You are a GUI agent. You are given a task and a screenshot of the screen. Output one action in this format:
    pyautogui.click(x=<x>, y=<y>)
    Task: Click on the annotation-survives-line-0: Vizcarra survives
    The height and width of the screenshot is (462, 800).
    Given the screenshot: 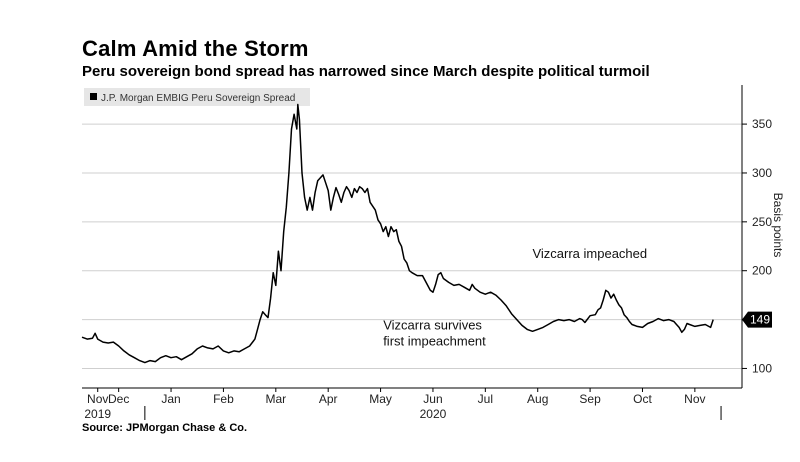 What is the action you would take?
    pyautogui.click(x=432, y=324)
    